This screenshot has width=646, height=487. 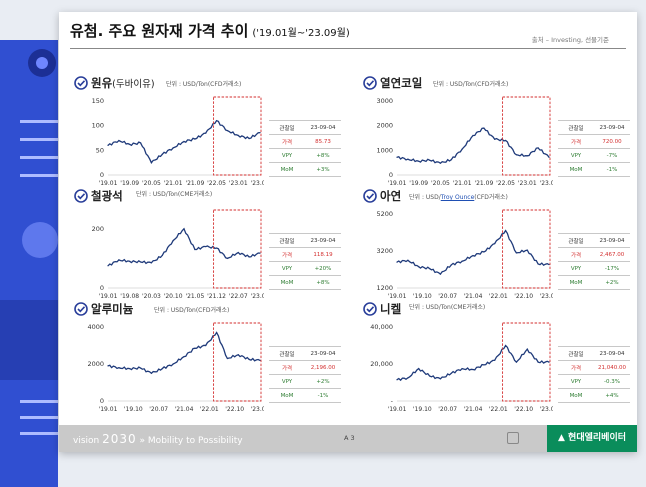 What do you see at coordinates (612, 367) in the screenshot?
I see `value-price: 21,040.00` at bounding box center [612, 367].